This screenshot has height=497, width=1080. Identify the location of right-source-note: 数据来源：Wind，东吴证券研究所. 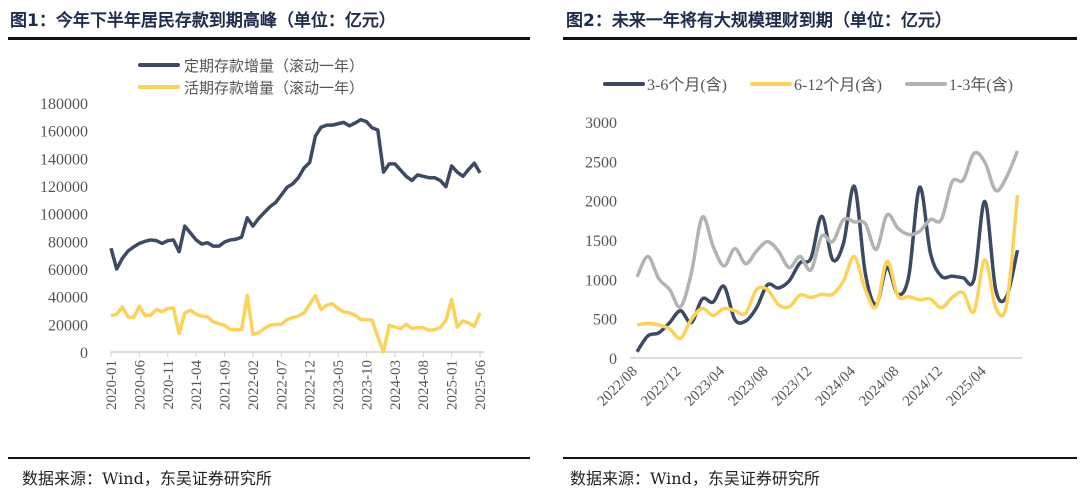
(695, 478).